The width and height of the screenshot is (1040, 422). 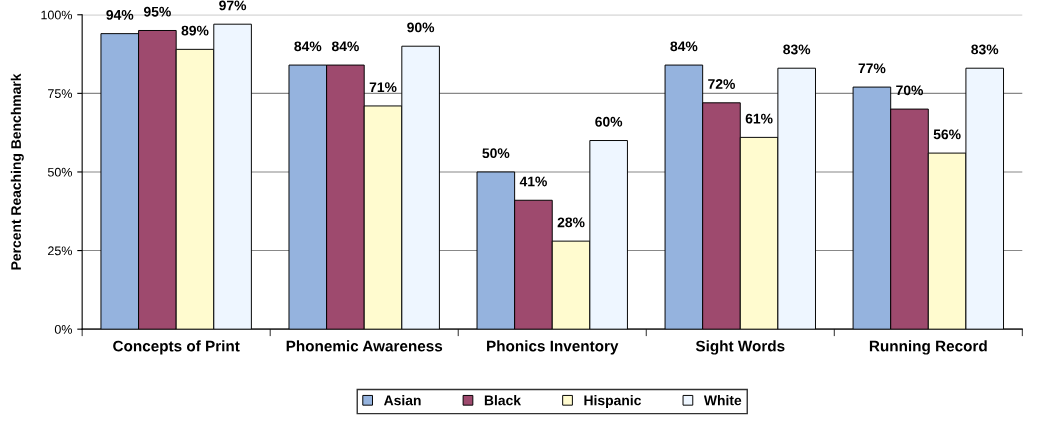 What do you see at coordinates (759, 118) in the screenshot?
I see `data-label: 61%` at bounding box center [759, 118].